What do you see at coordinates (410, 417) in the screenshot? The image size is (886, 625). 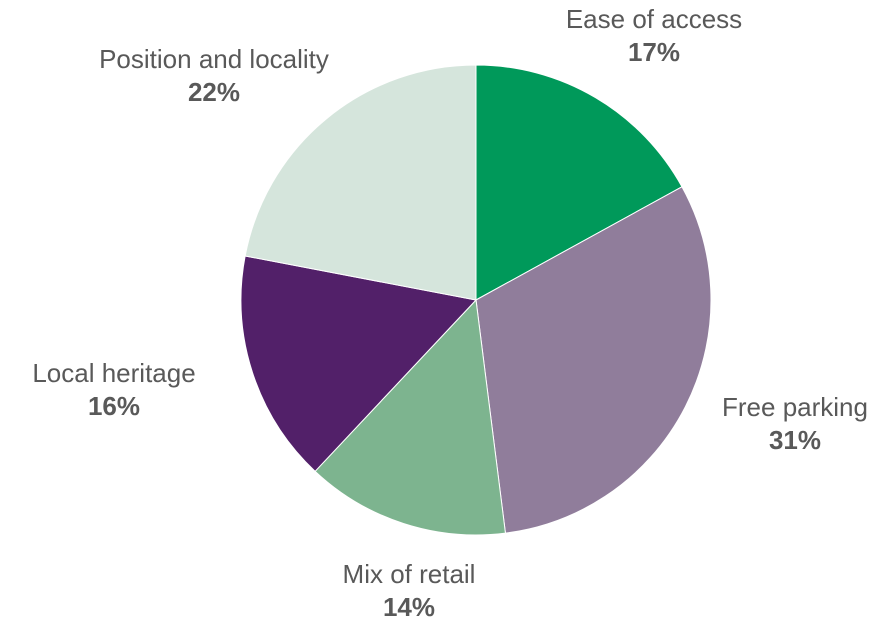 I see `pie-slice-mix-of-retail` at bounding box center [410, 417].